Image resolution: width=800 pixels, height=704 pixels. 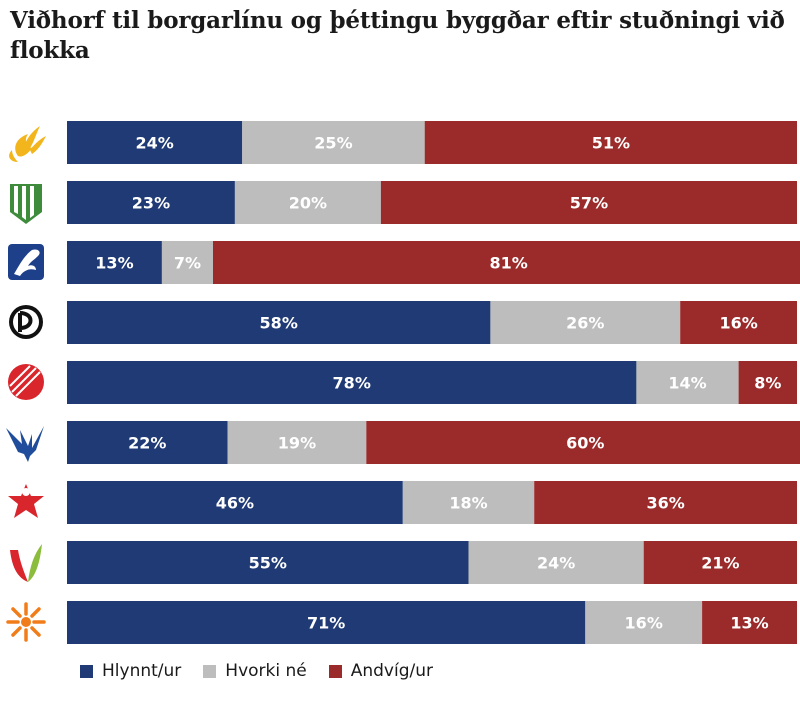 I want to click on data-label-neutral-2: 20%, so click(x=308, y=203).